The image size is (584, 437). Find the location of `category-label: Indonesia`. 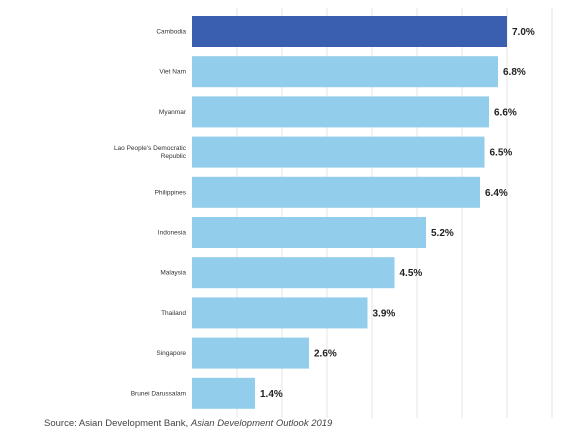

category-label: Indonesia is located at coordinates (172, 233).